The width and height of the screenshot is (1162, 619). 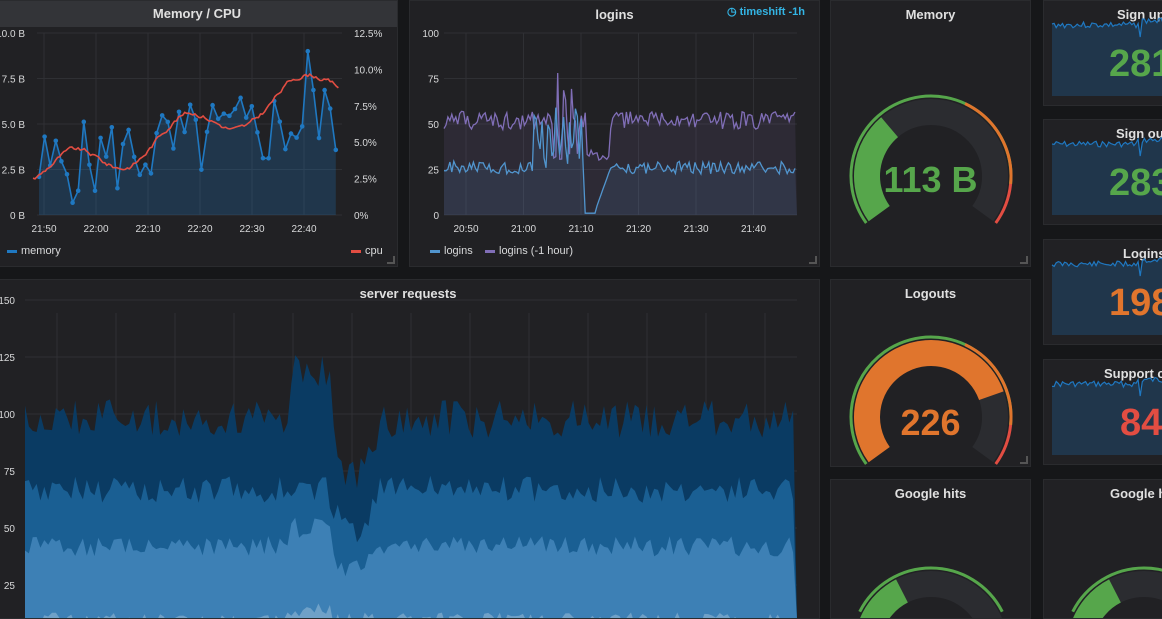 What do you see at coordinates (1102, 53) in the screenshot?
I see `signups-panel: Sign ups 281` at bounding box center [1102, 53].